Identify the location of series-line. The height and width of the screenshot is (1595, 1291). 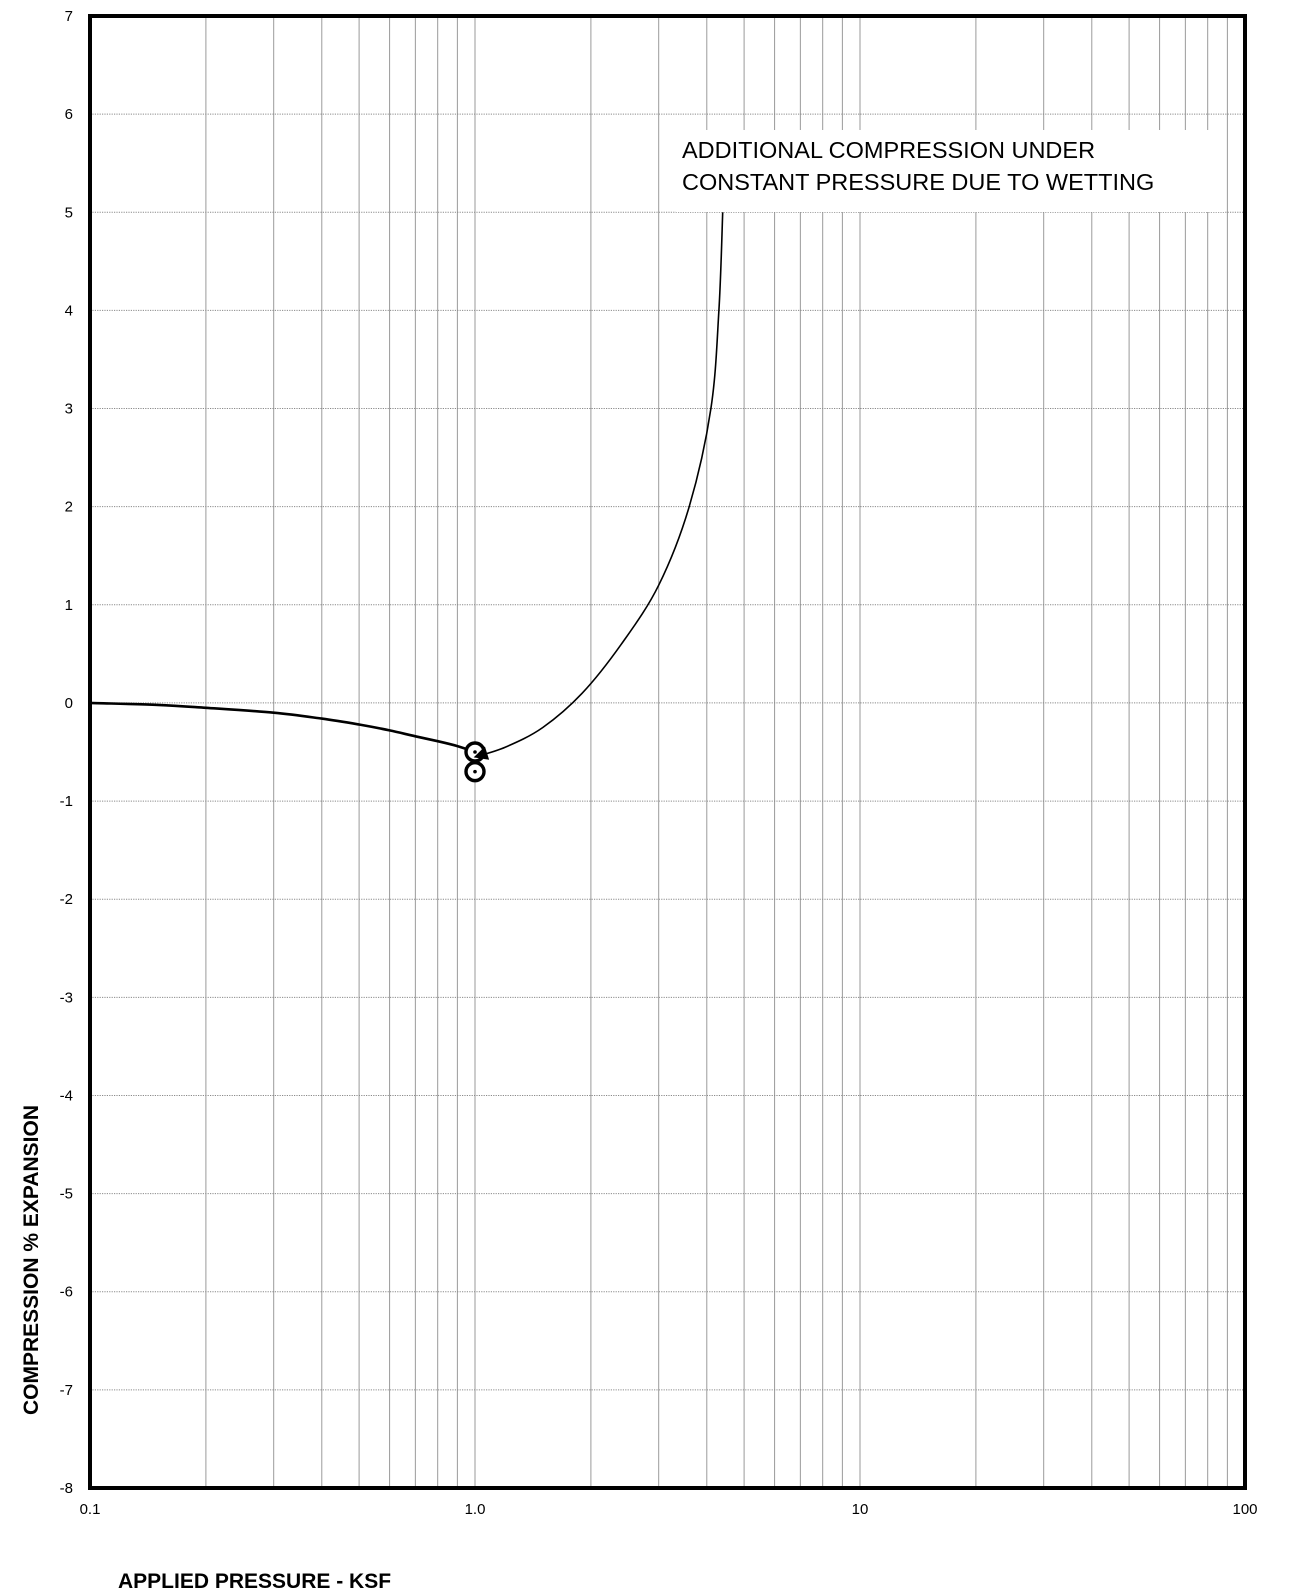
(282, 727).